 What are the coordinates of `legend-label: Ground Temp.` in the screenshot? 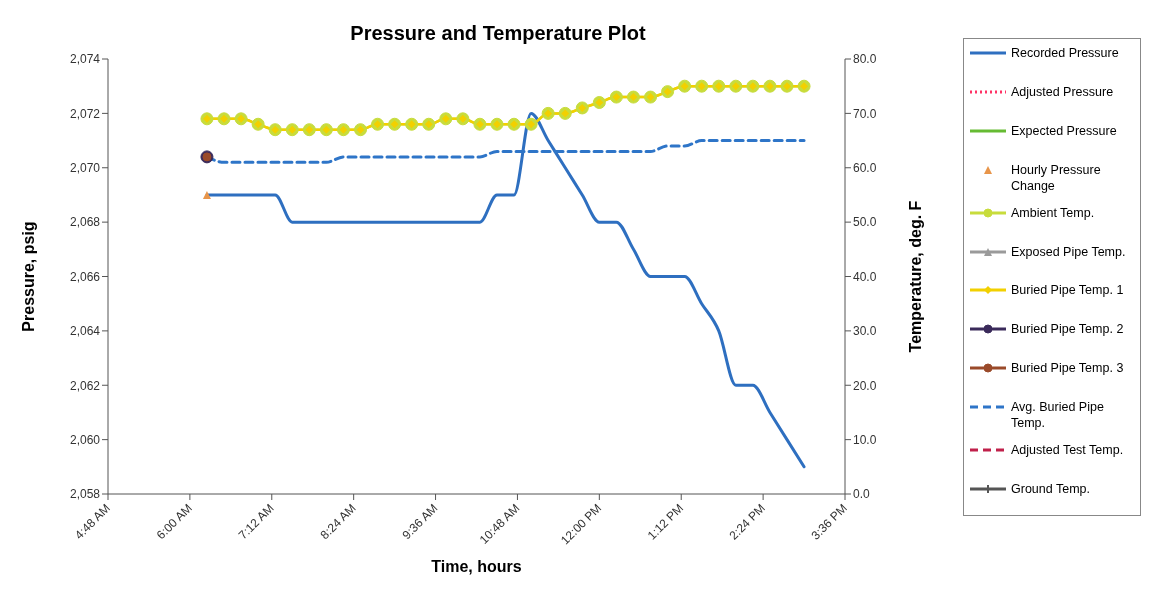 It's located at (1050, 488).